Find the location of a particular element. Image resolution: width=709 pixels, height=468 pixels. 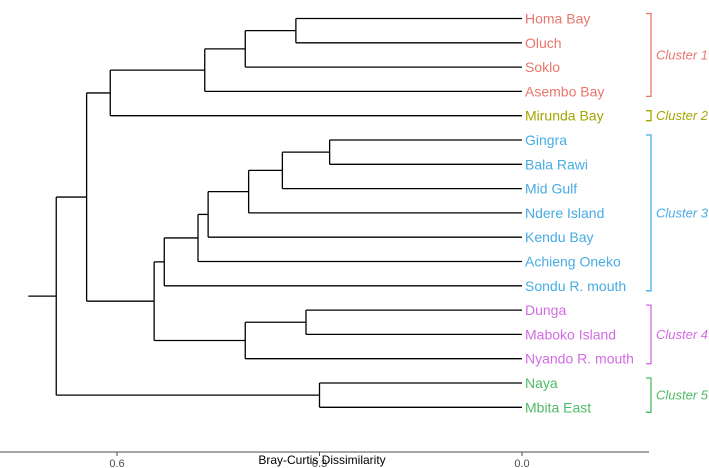

cluster-label: Cluster 5 is located at coordinates (682, 395).